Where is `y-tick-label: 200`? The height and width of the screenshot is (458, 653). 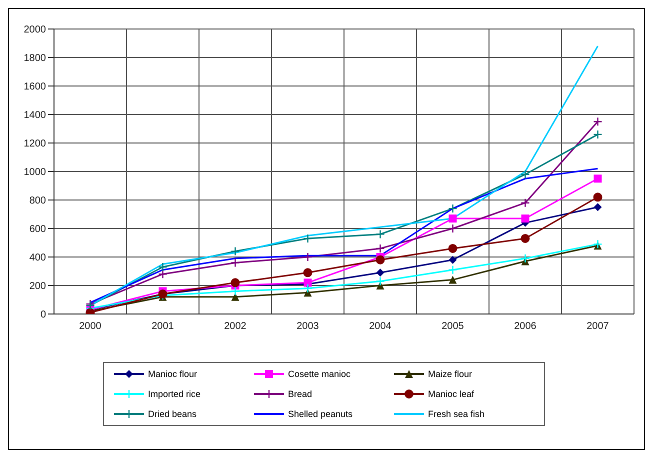
y-tick-label: 200 is located at coordinates (37, 286).